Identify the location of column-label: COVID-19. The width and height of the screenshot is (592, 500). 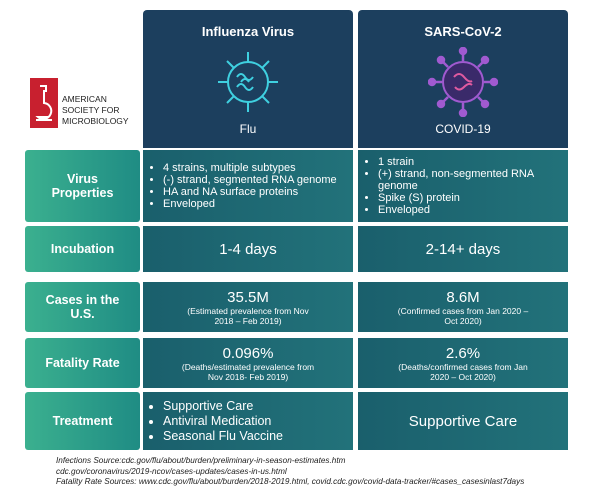
(463, 129).